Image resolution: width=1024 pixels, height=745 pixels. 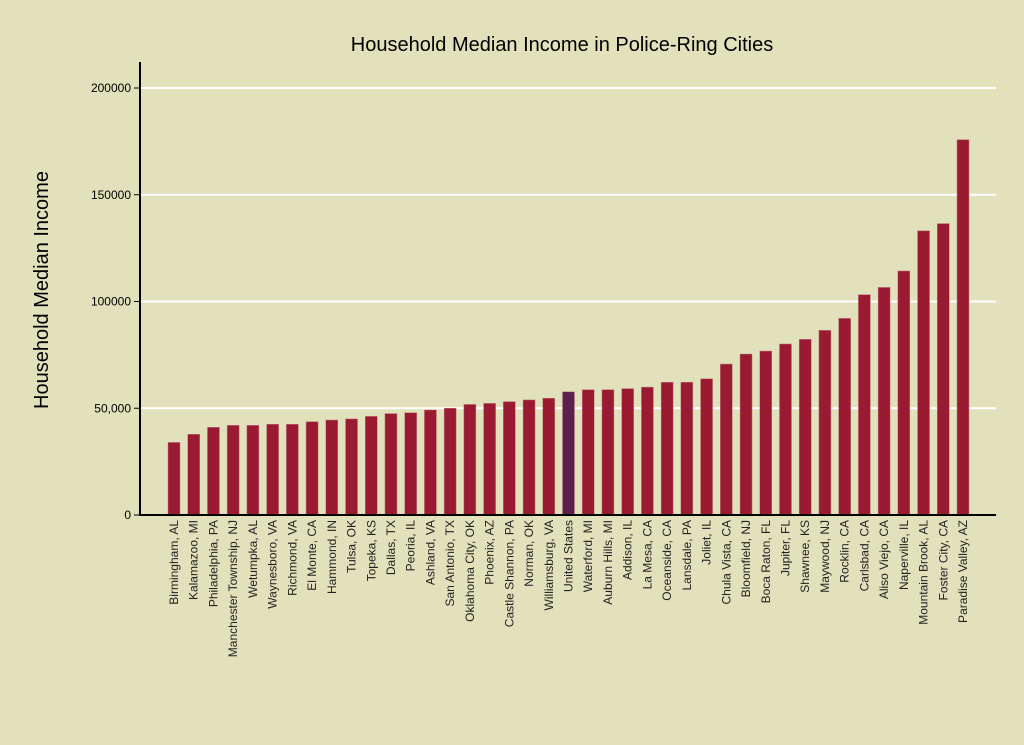 What do you see at coordinates (111, 88) in the screenshot?
I see `y-tick-label: 200000` at bounding box center [111, 88].